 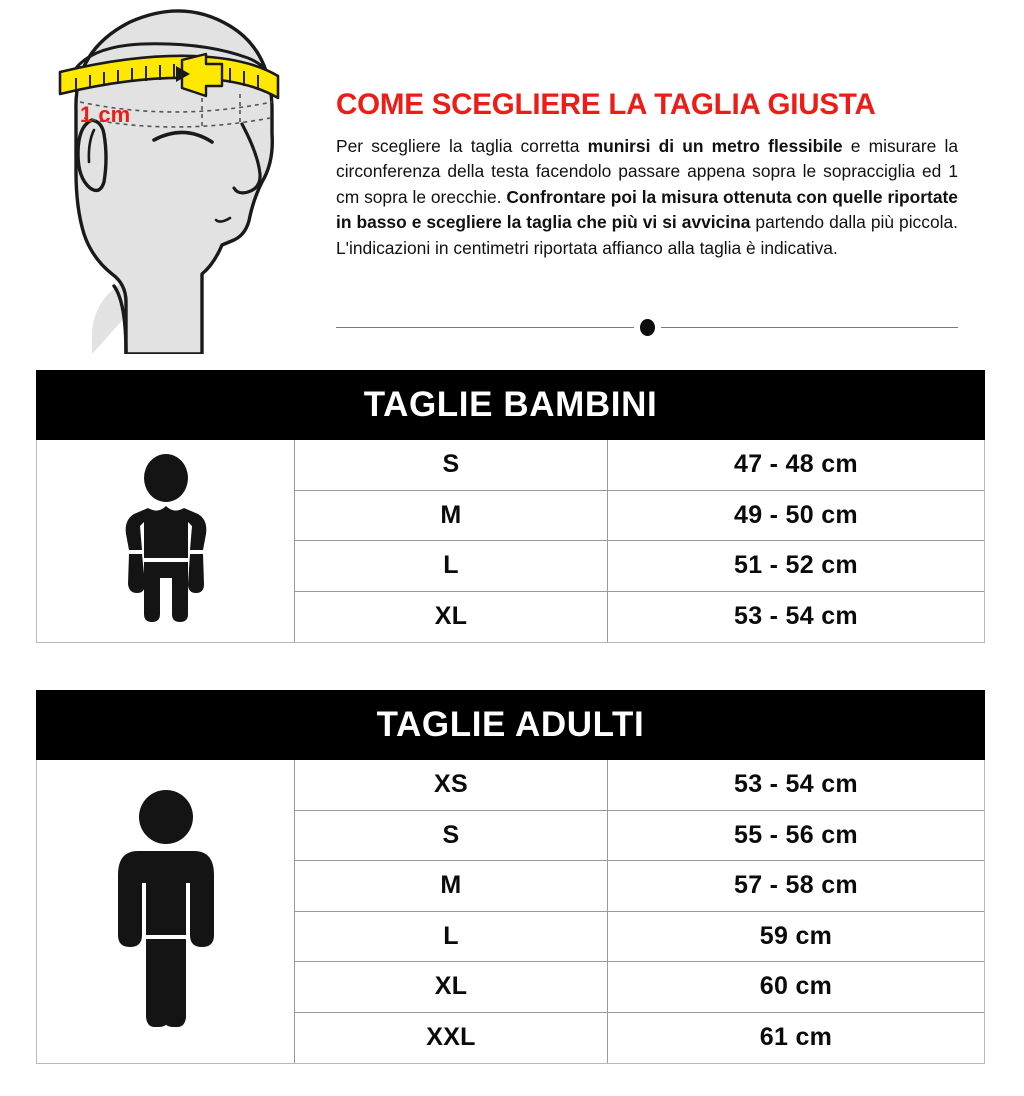 I want to click on table-row: XL 60 cm, so click(x=639, y=987).